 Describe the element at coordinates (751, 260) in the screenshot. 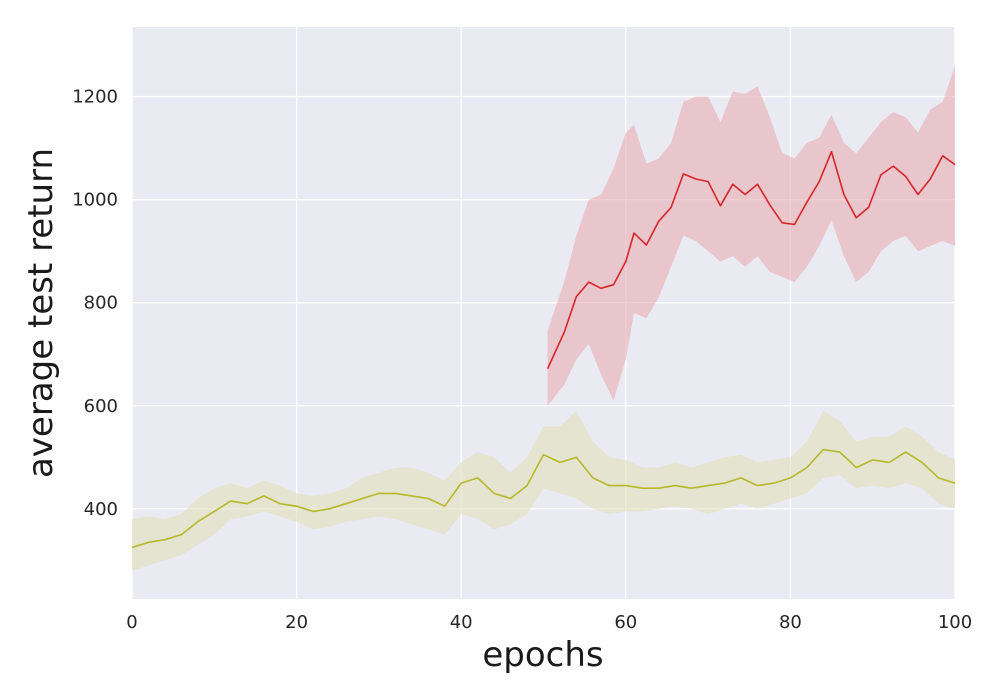

I see `series-1-line` at that location.